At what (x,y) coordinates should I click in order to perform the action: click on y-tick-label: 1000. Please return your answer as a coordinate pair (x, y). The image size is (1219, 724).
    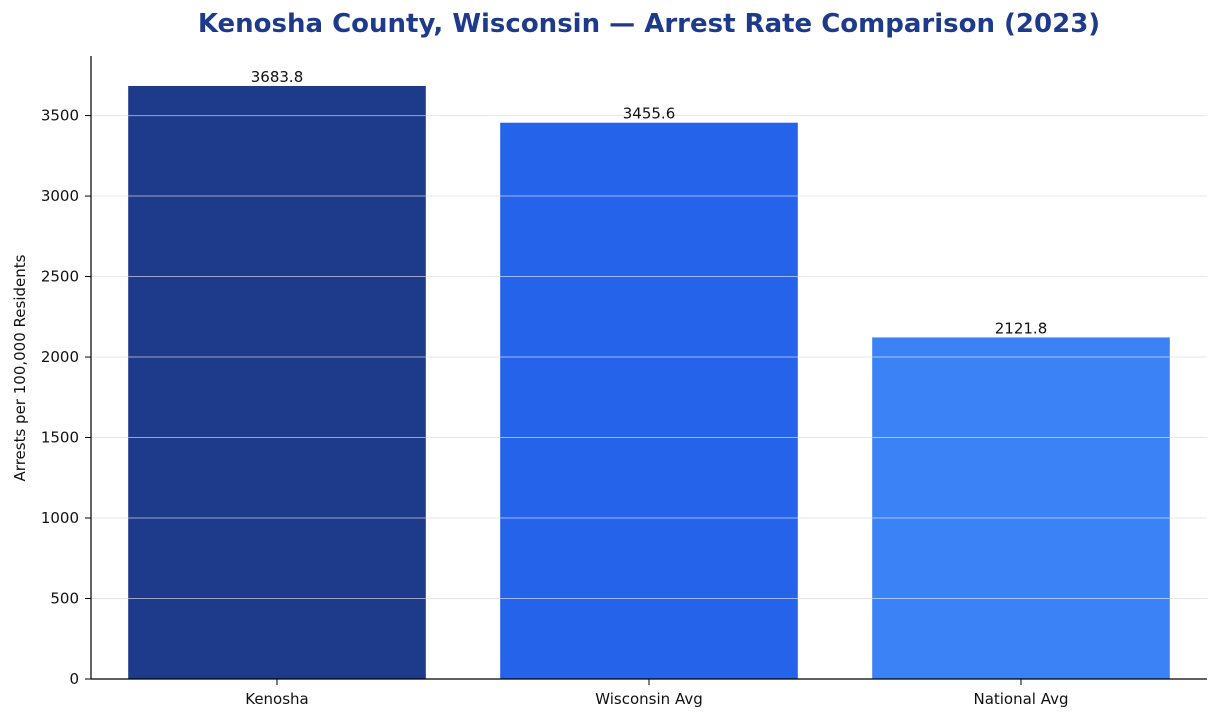
    Looking at the image, I should click on (60, 518).